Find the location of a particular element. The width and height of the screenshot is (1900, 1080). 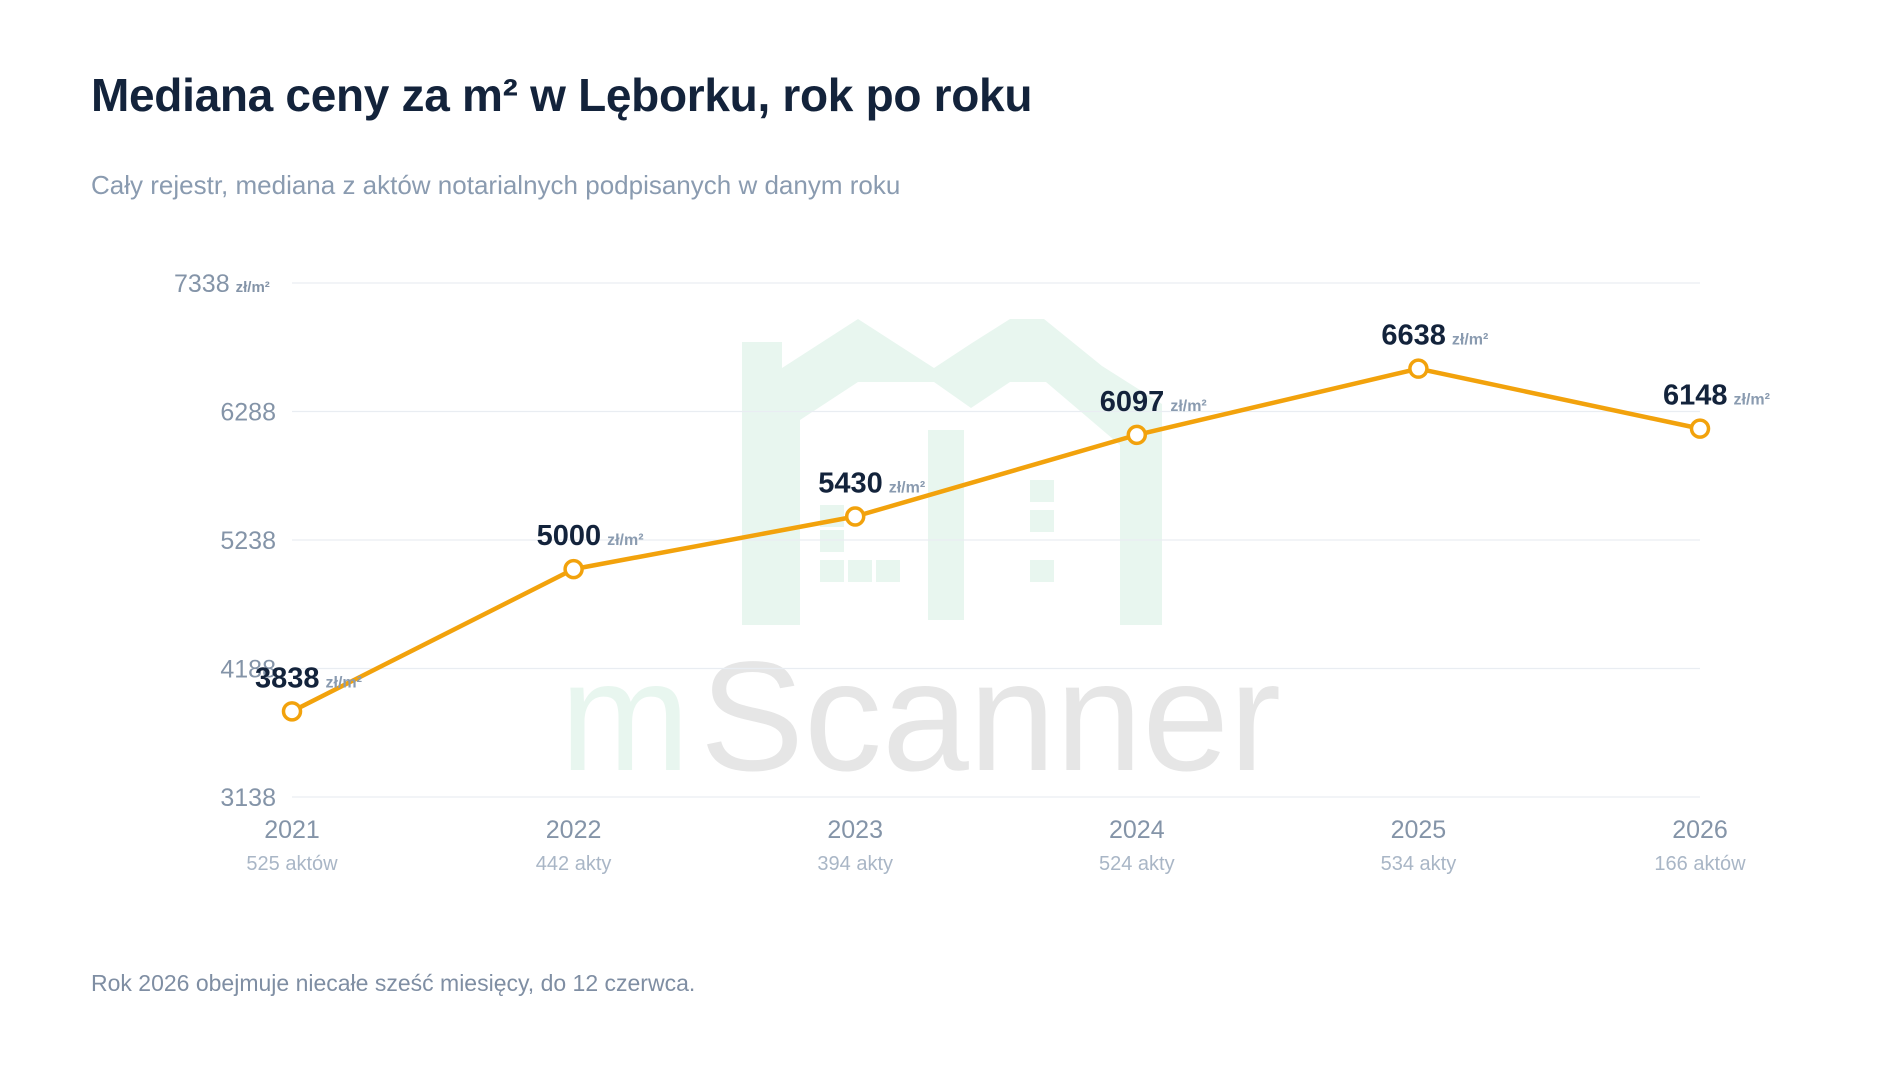

data-label: 5000 zł/m² is located at coordinates (590, 536).